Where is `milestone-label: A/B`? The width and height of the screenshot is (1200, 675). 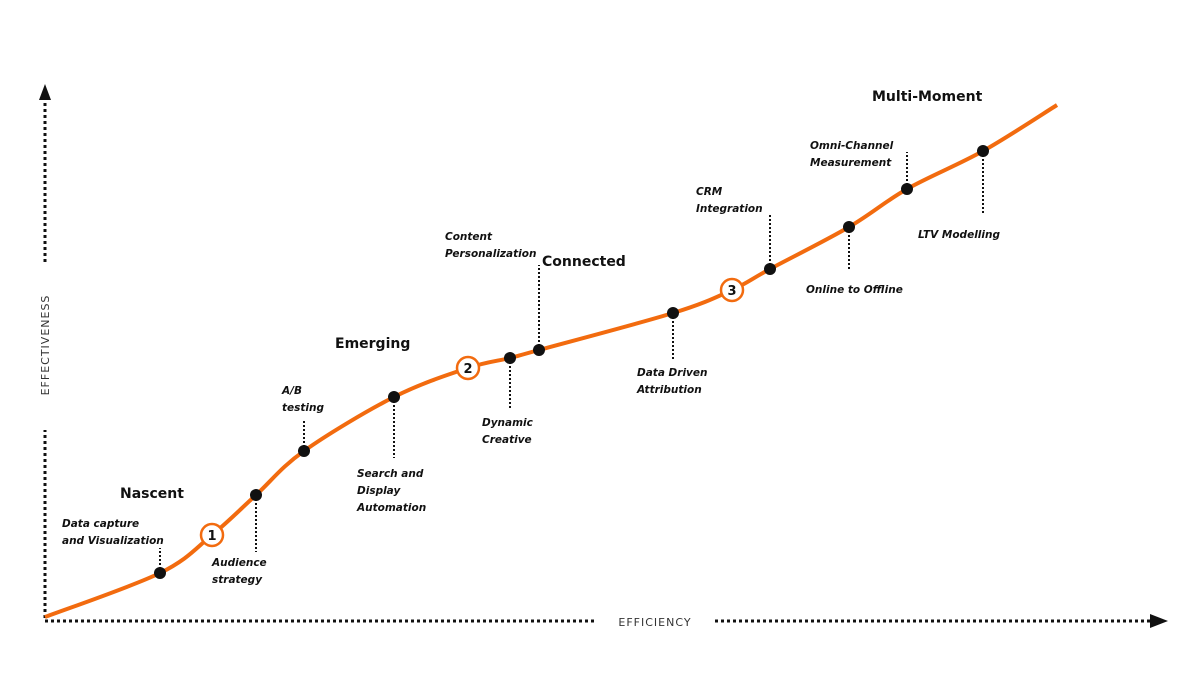 milestone-label: A/B is located at coordinates (291, 391).